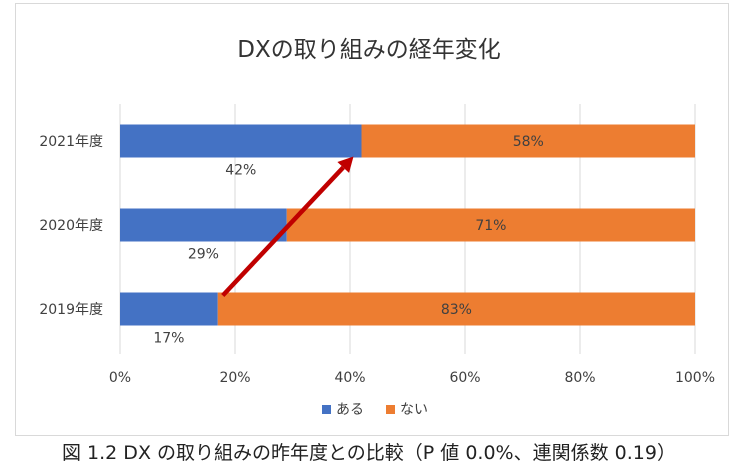 Image resolution: width=738 pixels, height=469 pixels. I want to click on data-label: 71%, so click(490, 226).